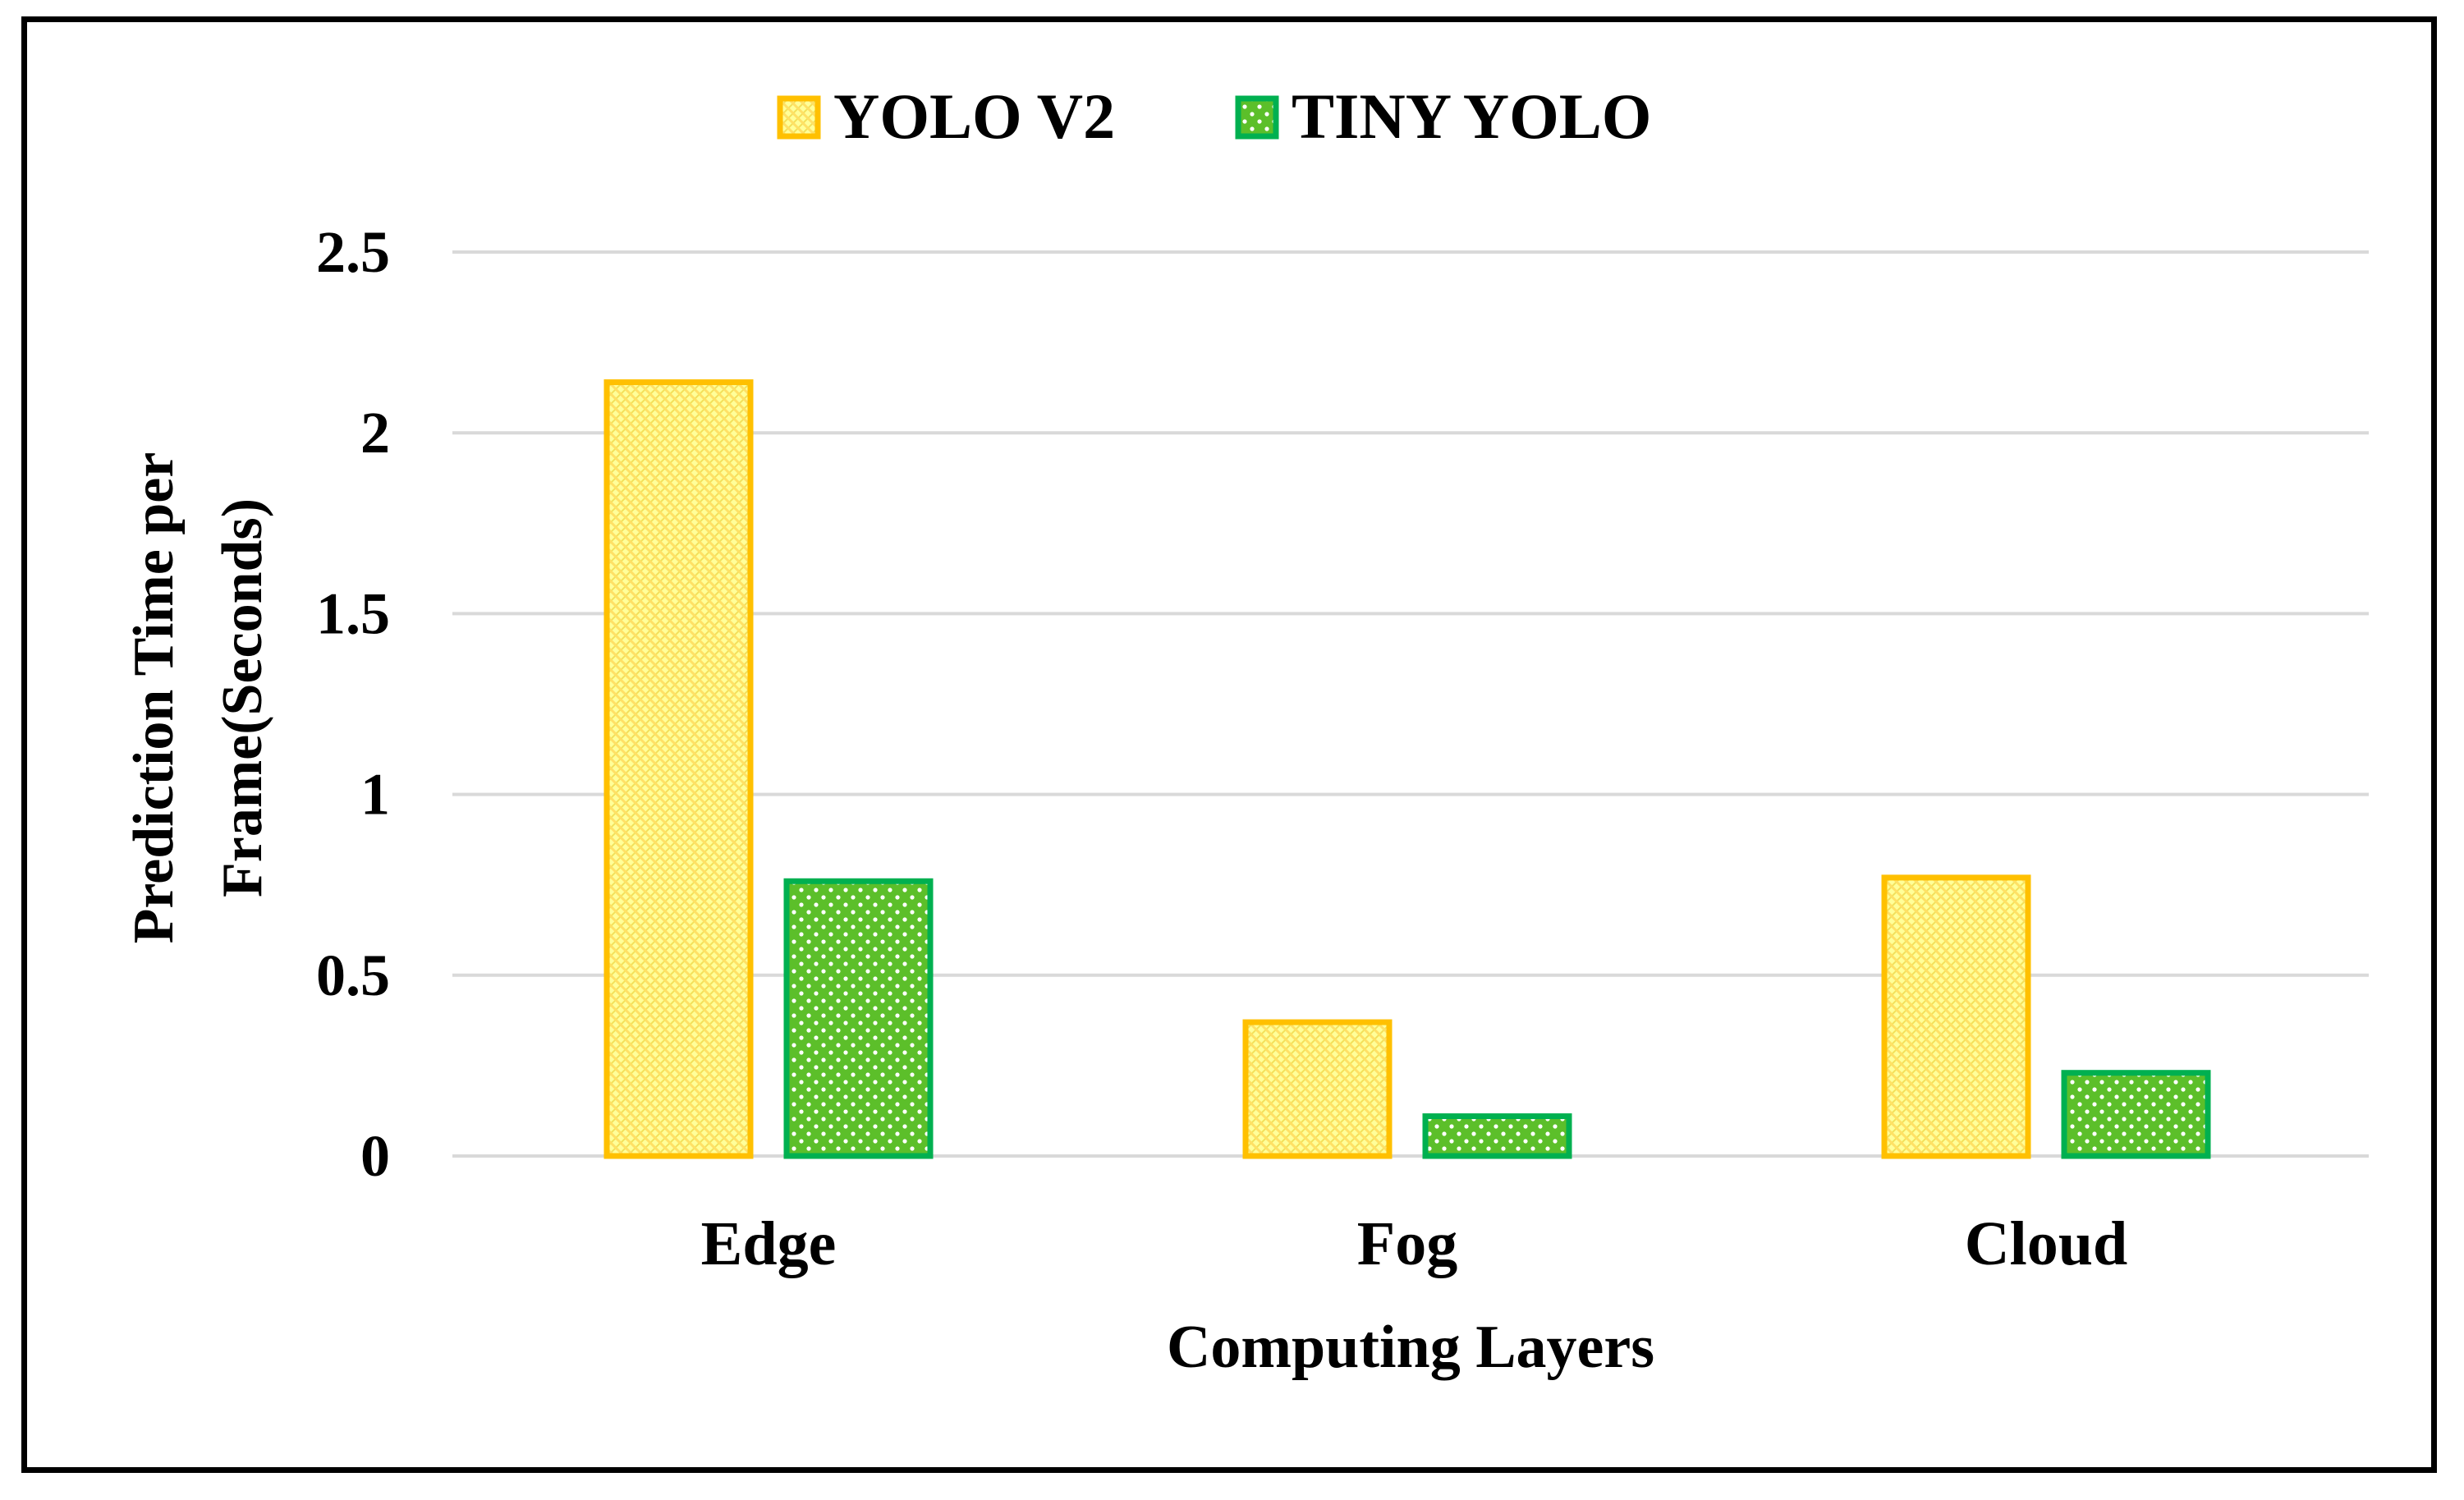 Image resolution: width=2464 pixels, height=1500 pixels. I want to click on legend-item-yolo-v2: YOLO V2, so click(946, 116).